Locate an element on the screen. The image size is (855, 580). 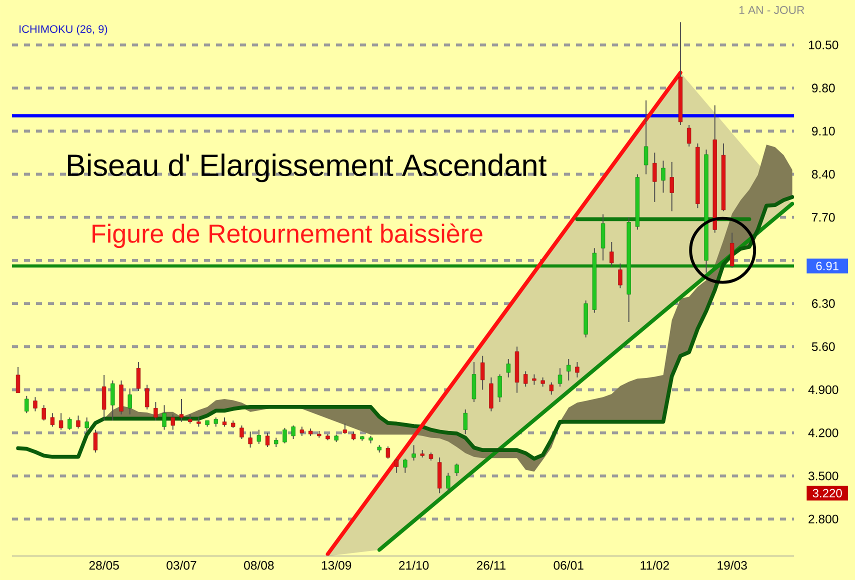
x-tick-label: 19/03 is located at coordinates (732, 565).